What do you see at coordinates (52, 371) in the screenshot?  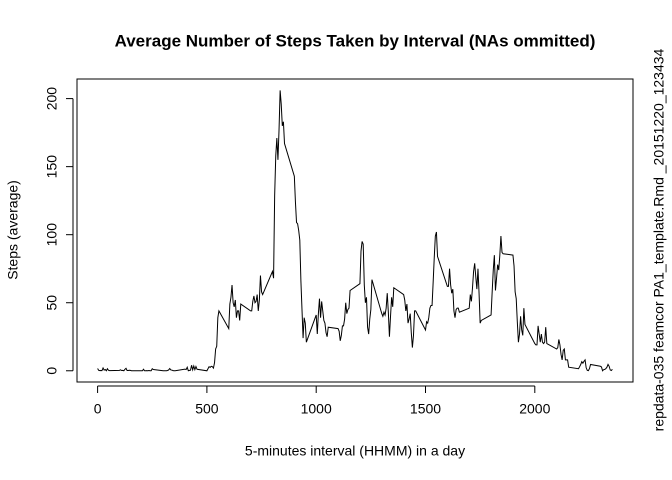 I see `y-tick-label: 0` at bounding box center [52, 371].